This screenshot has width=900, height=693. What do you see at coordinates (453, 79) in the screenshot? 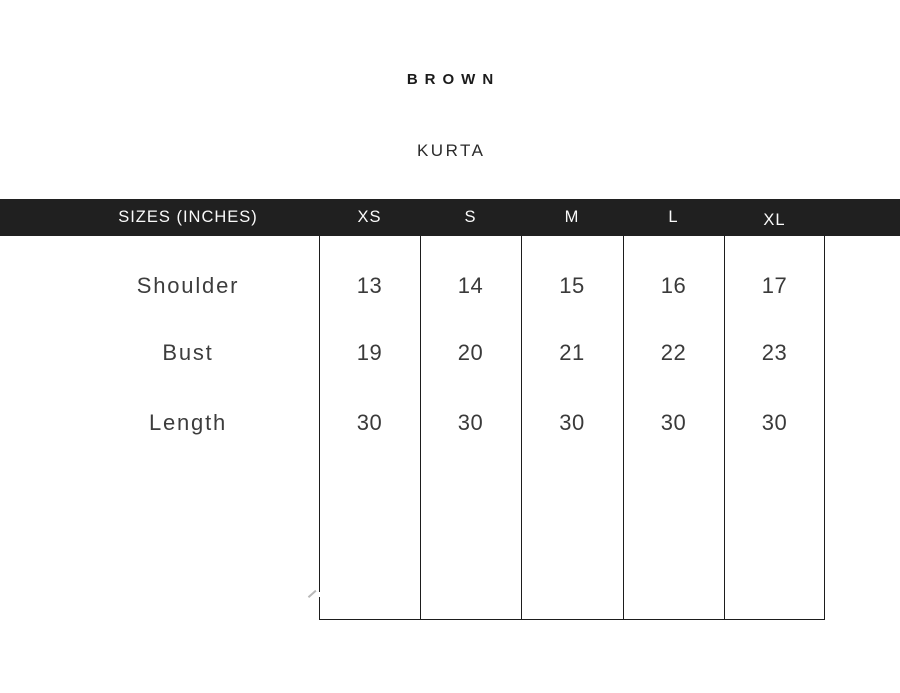
I see `brand-title: BROWN` at bounding box center [453, 79].